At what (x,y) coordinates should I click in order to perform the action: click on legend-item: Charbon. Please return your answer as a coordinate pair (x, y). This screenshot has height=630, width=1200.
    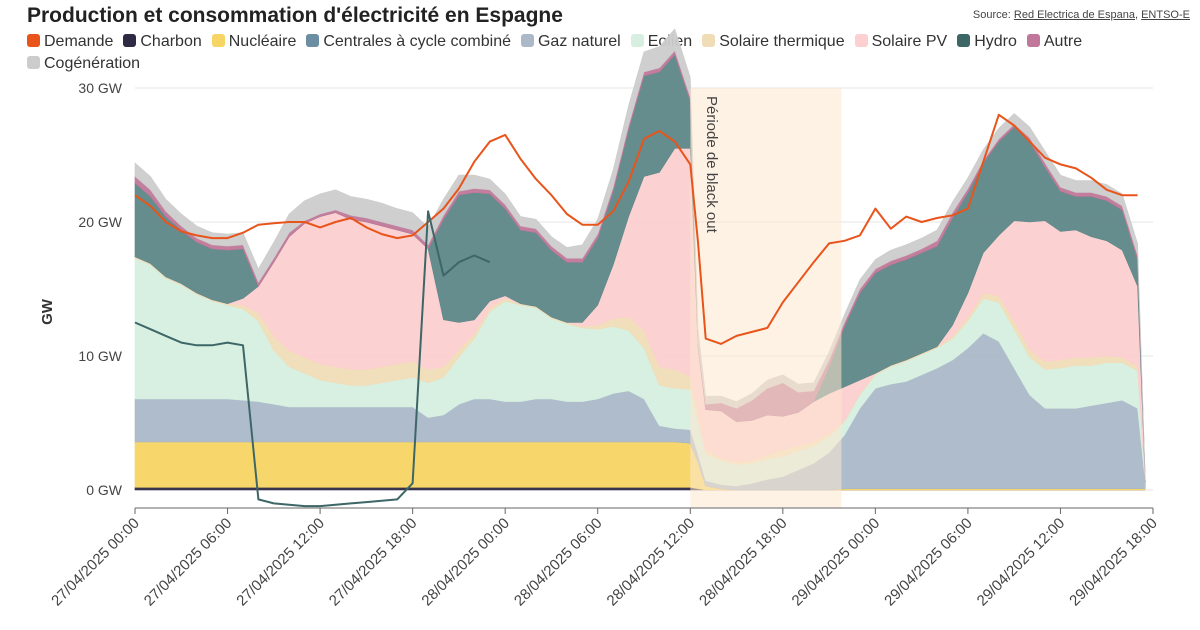
    Looking at the image, I should click on (162, 42).